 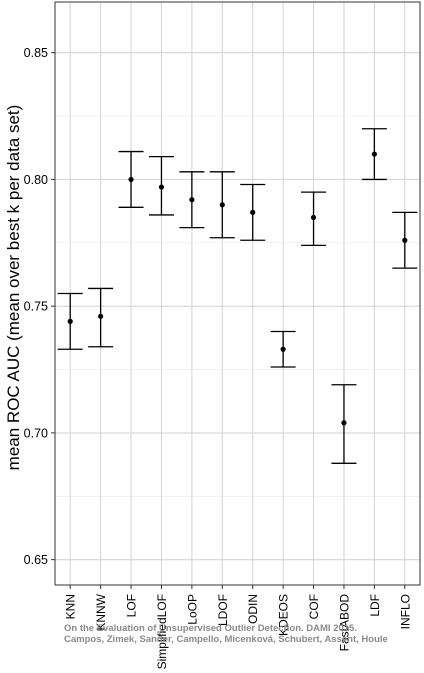 I want to click on x-tick-label: LOF, so click(x=132, y=605).